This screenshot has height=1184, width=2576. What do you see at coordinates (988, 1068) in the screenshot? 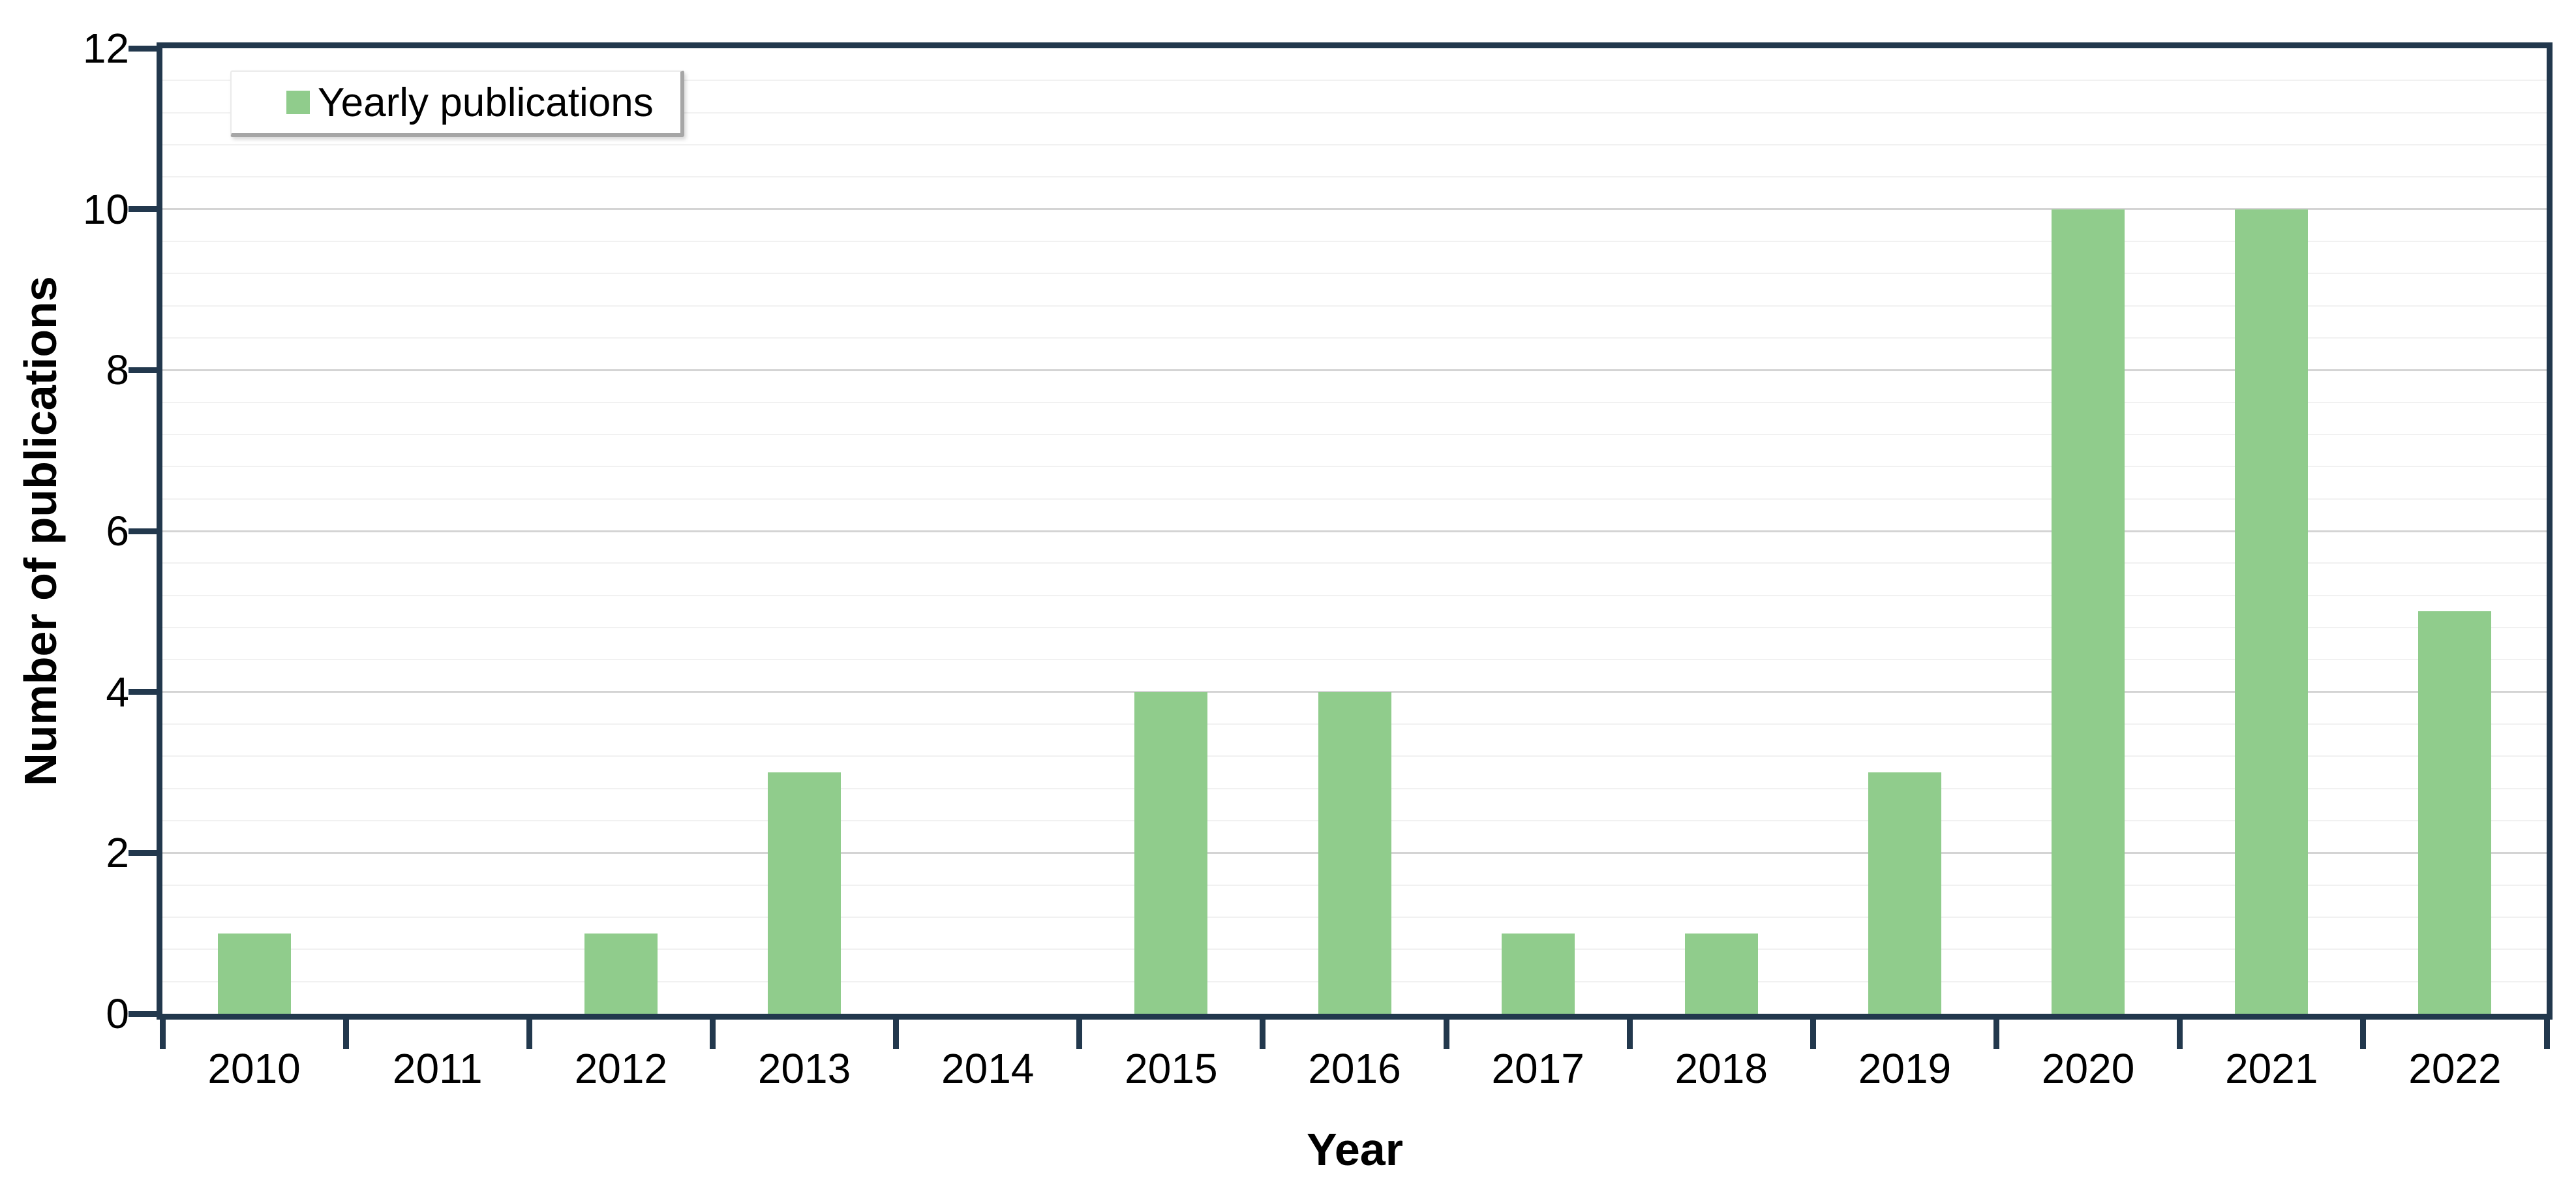
I see `x-tick-label-2014: 2014` at bounding box center [988, 1068].